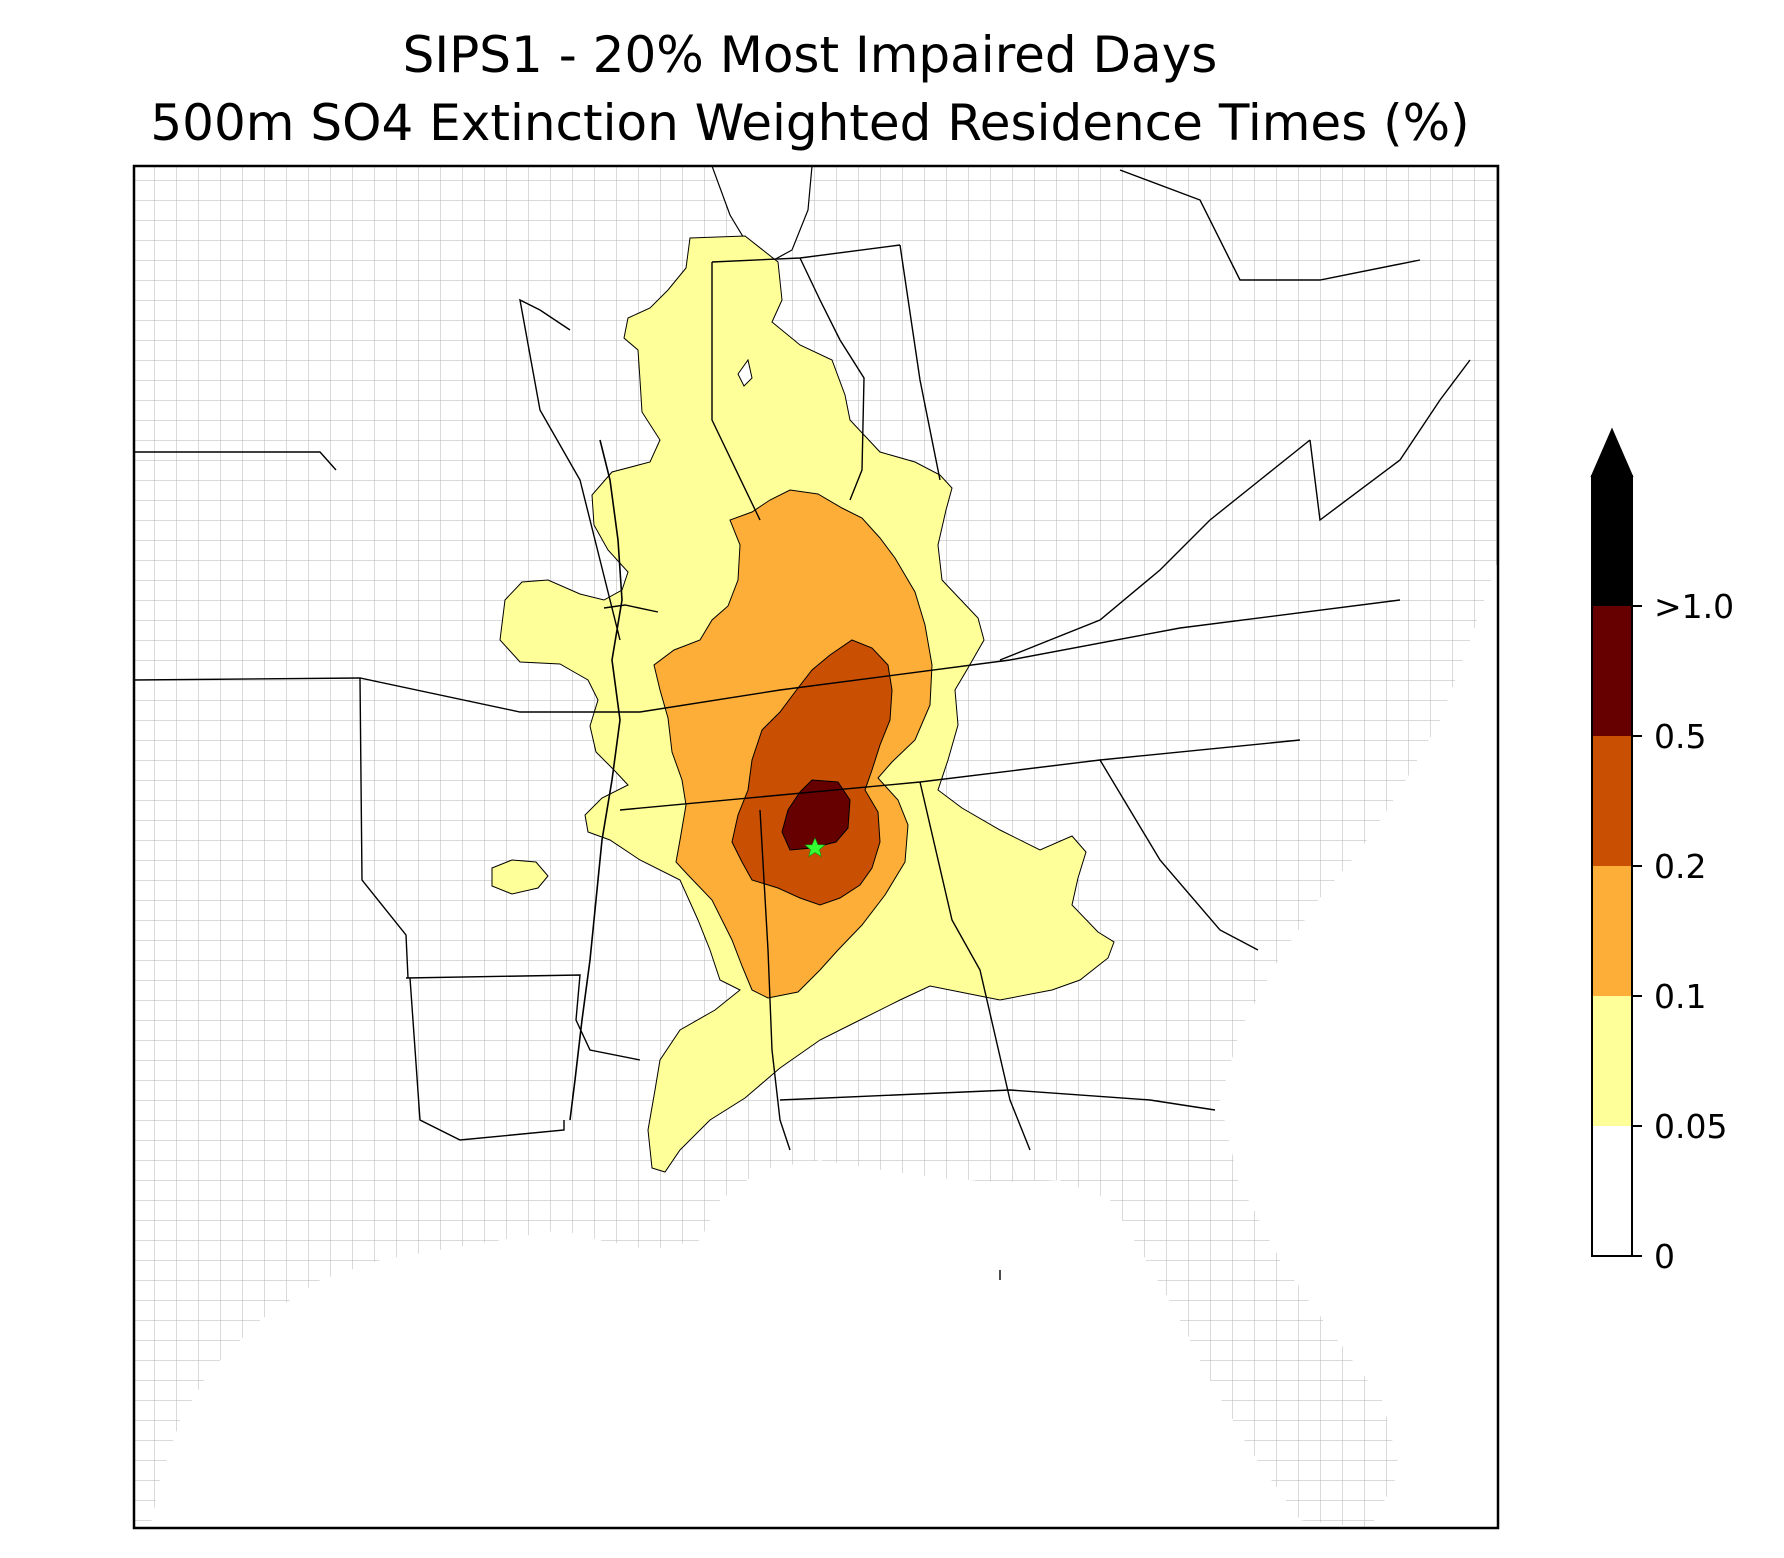 The image size is (1784, 1558). I want to click on contour-0.05-hole, so click(745, 372).